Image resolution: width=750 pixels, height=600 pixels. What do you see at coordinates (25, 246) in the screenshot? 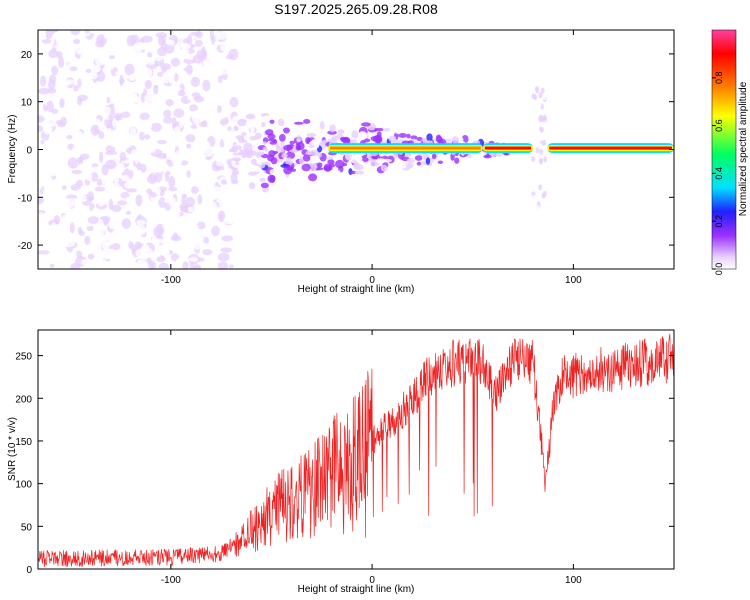
I see `spectrogram-y-tick-label: -20` at bounding box center [25, 246].